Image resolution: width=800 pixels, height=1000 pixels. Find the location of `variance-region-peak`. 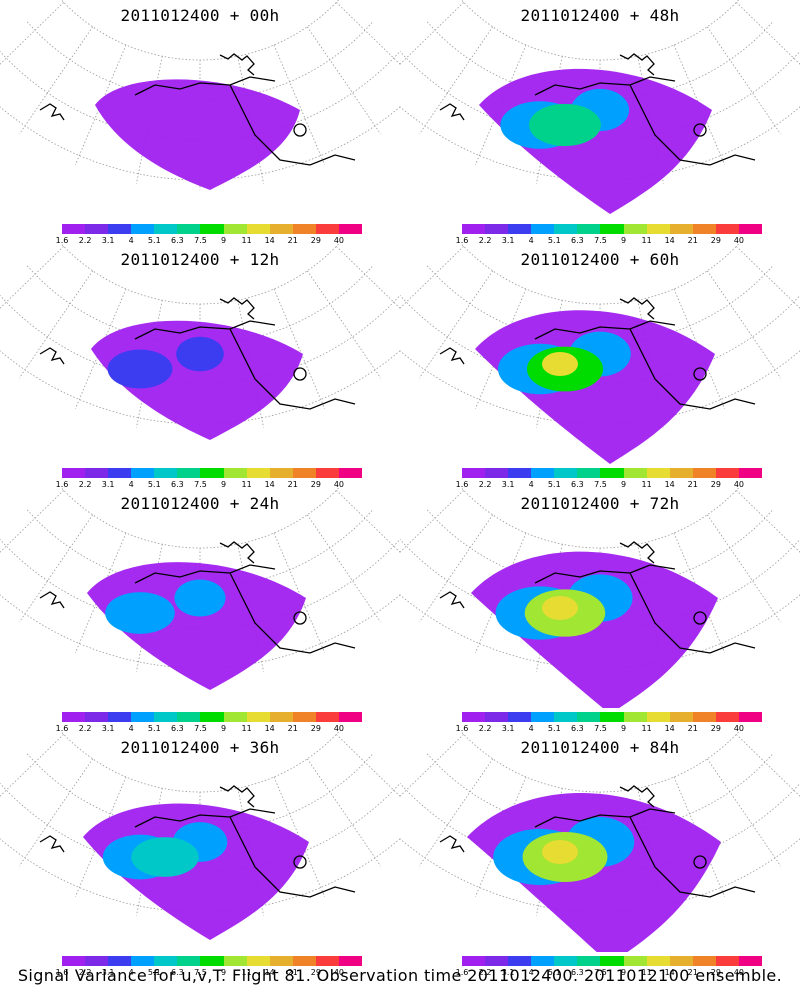

variance-region-peak is located at coordinates (560, 364).